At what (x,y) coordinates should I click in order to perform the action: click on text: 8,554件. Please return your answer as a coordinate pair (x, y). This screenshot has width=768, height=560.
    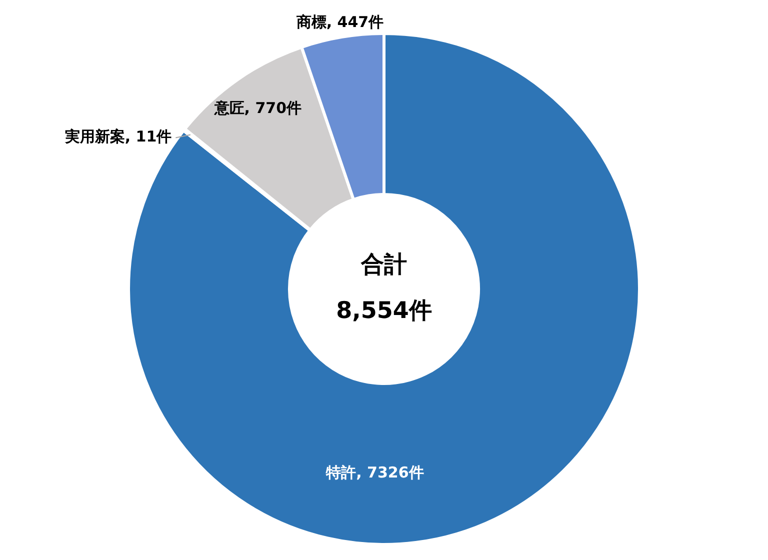
    Looking at the image, I should click on (384, 311).